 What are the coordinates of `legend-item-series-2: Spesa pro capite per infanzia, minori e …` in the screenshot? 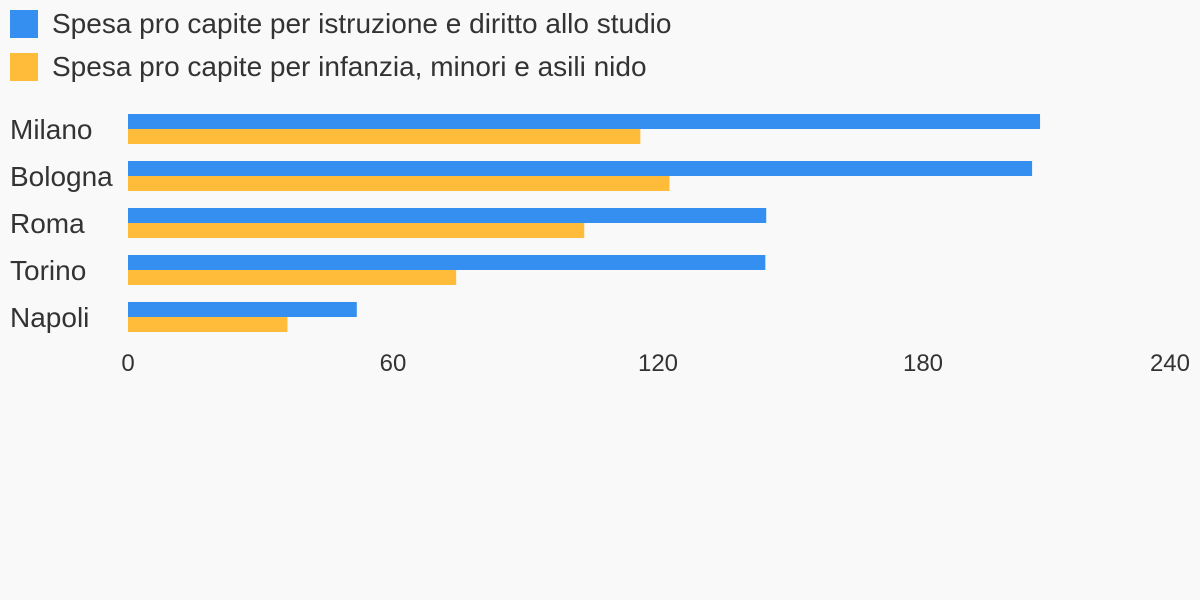 It's located at (328, 67).